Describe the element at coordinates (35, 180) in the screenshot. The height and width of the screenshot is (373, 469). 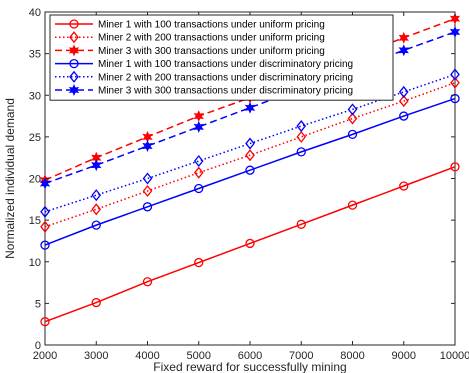
I see `y-tick-label: 20` at that location.